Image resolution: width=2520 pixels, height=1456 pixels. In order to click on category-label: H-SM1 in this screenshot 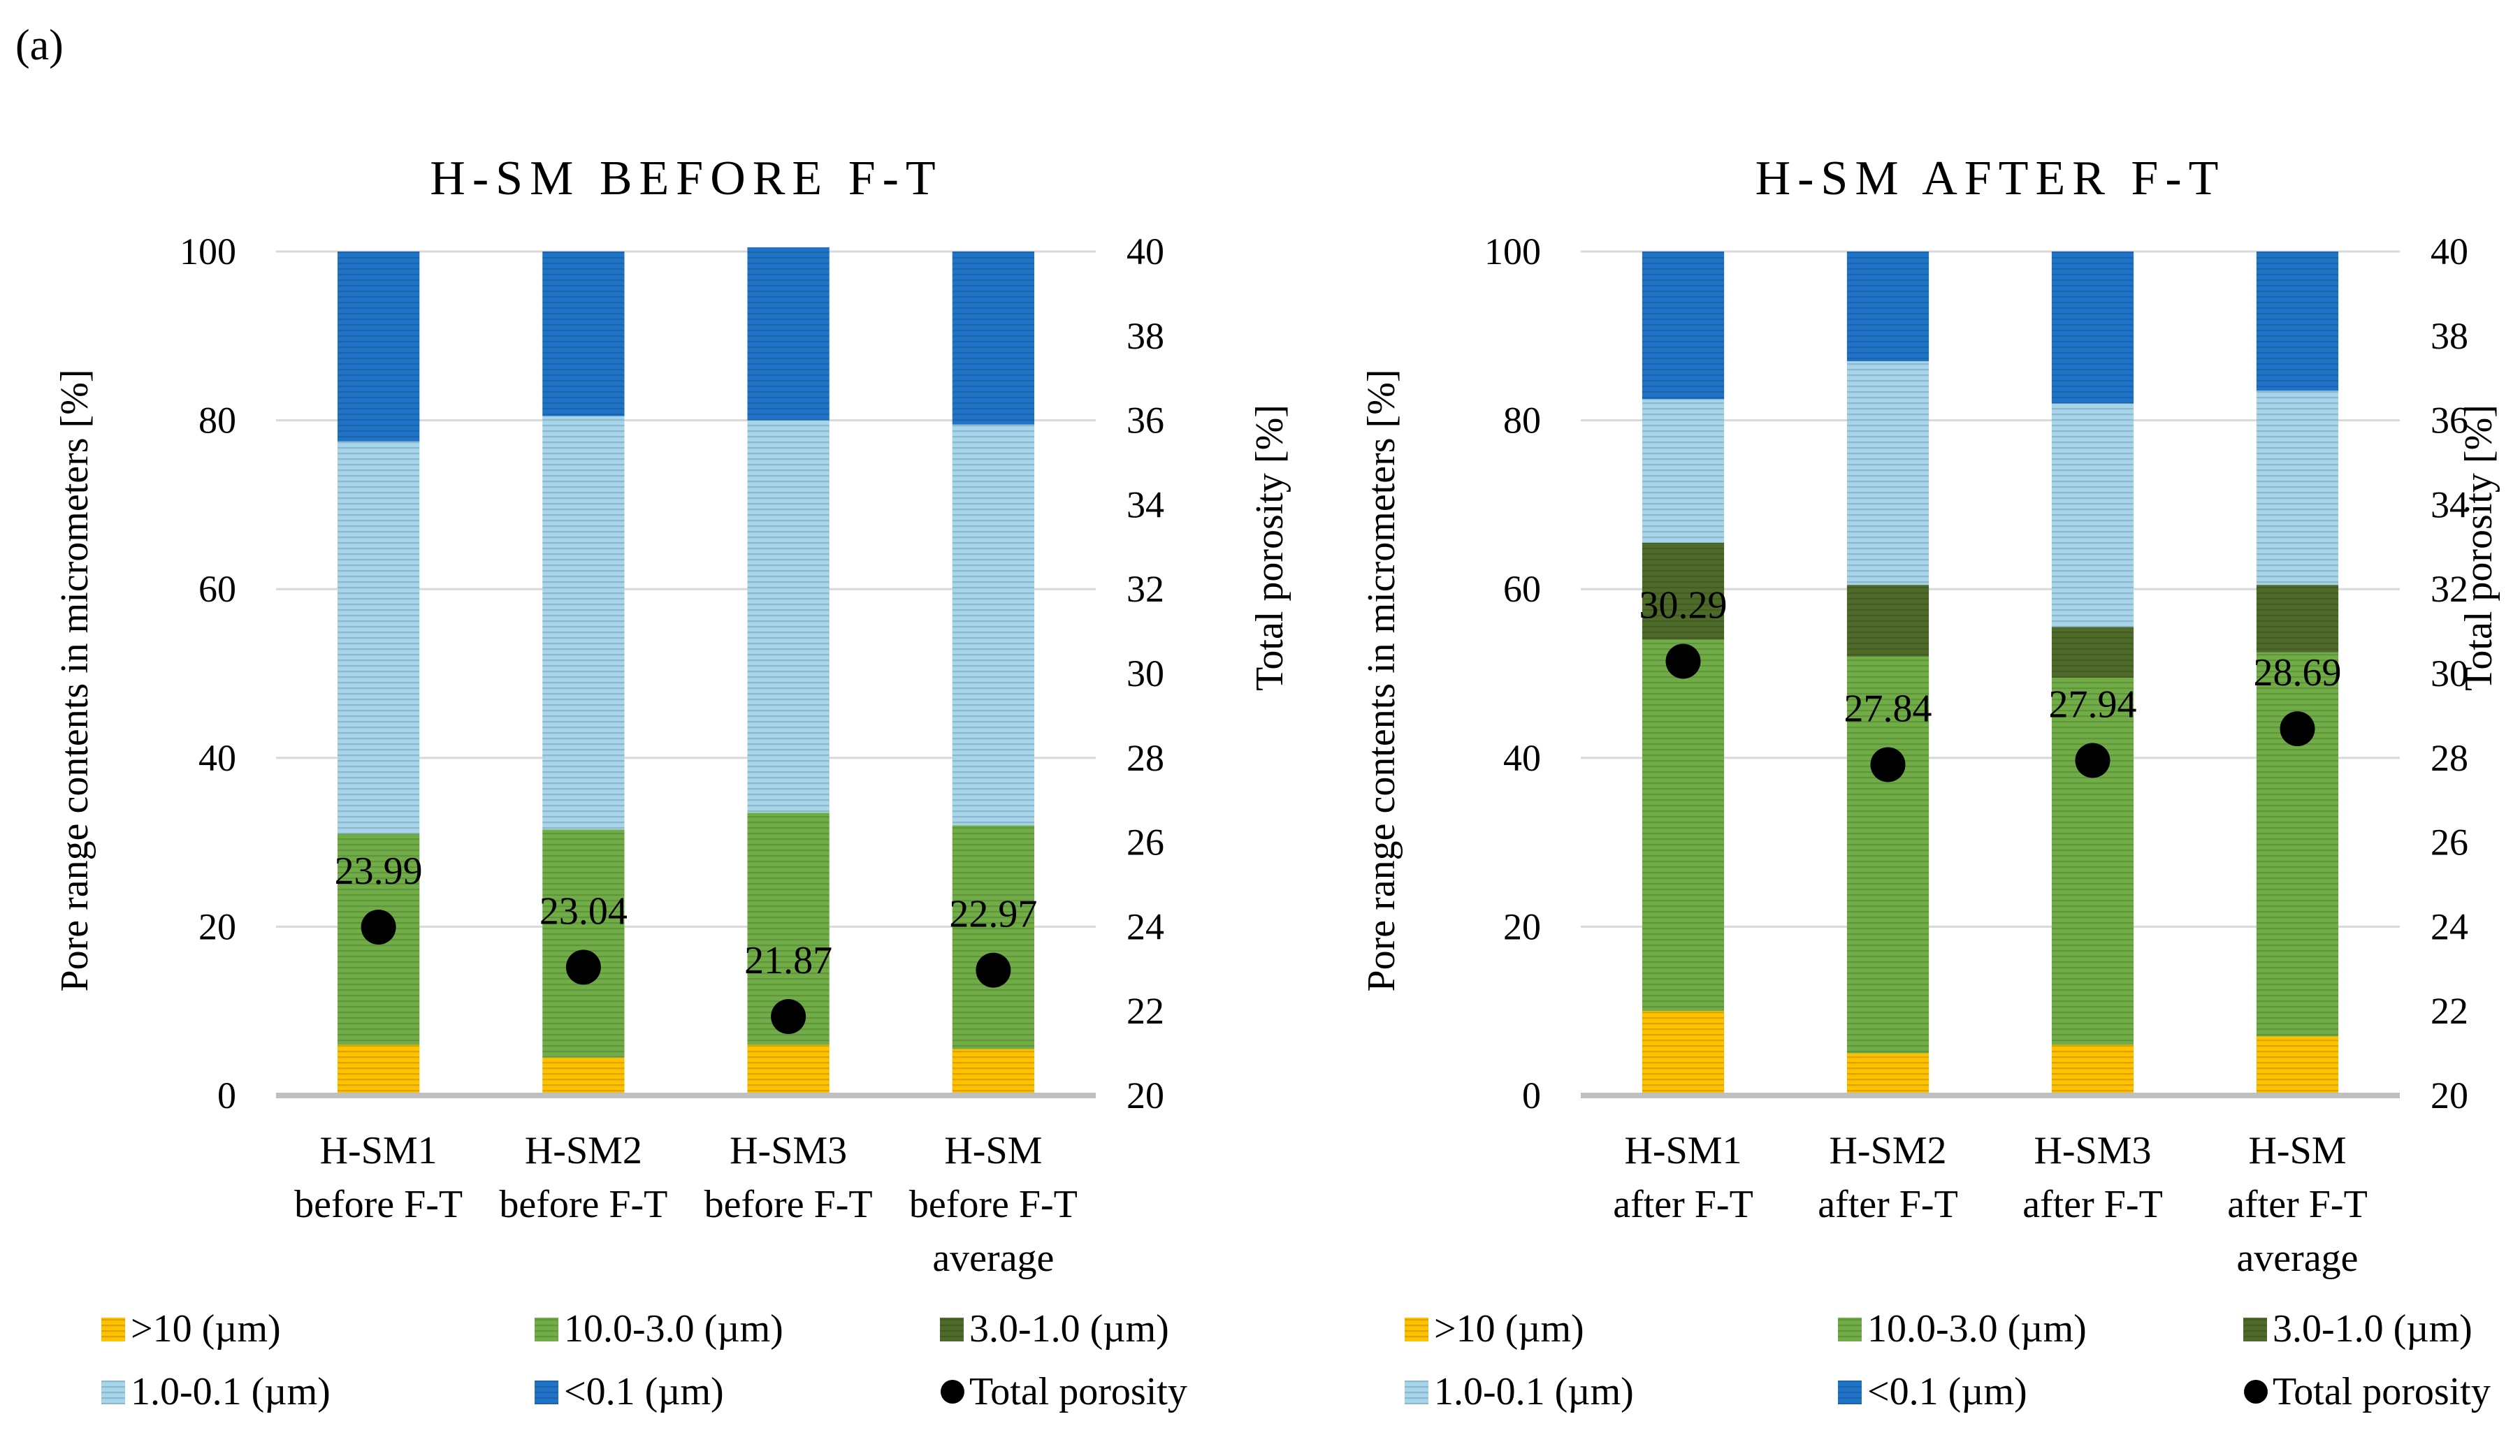, I will do `click(379, 1150)`.